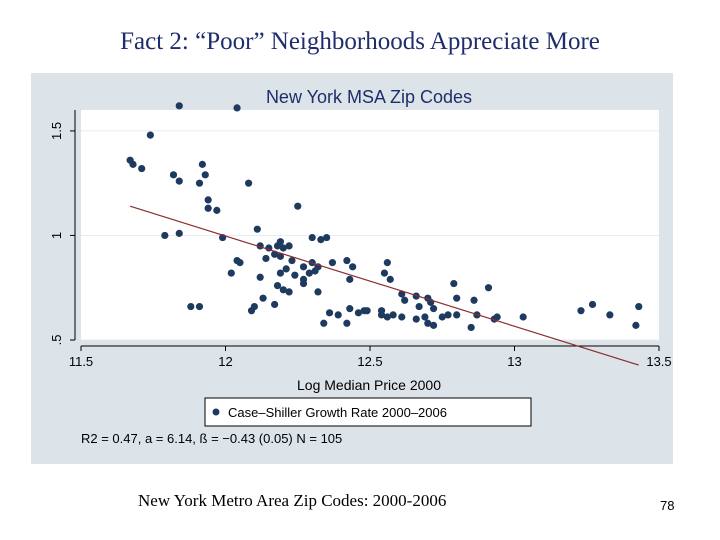  I want to click on y-tick-label: .5, so click(56, 340).